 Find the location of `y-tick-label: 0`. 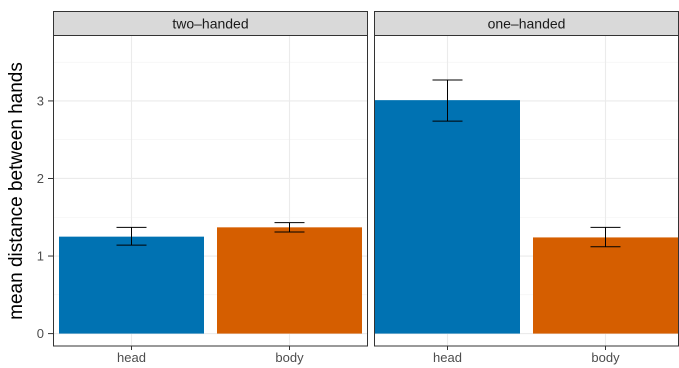

y-tick-label: 0 is located at coordinates (40, 333).